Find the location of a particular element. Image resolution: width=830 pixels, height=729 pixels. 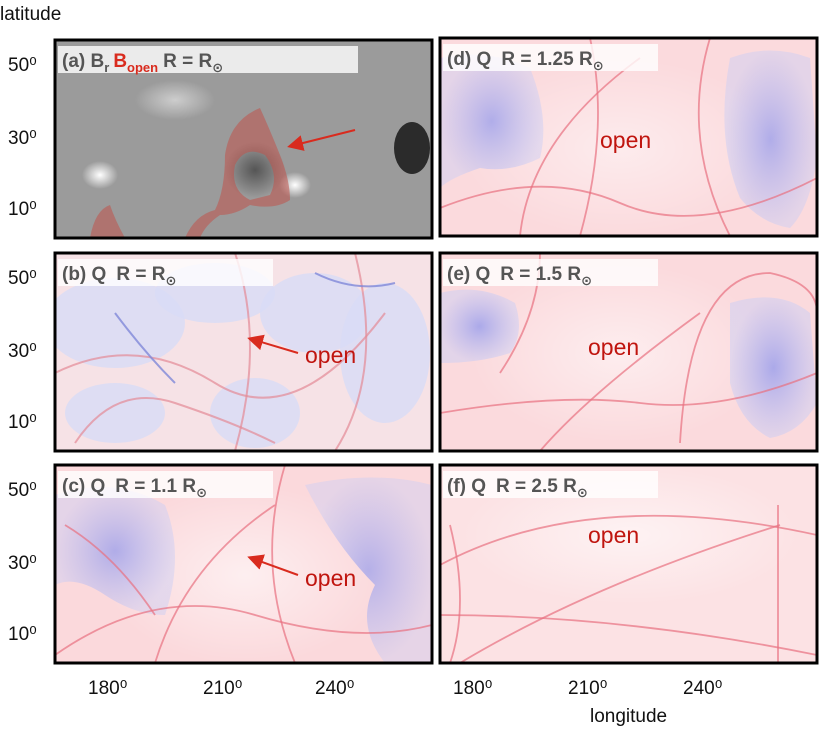

panel-label-part: (f) is located at coordinates (456, 486).